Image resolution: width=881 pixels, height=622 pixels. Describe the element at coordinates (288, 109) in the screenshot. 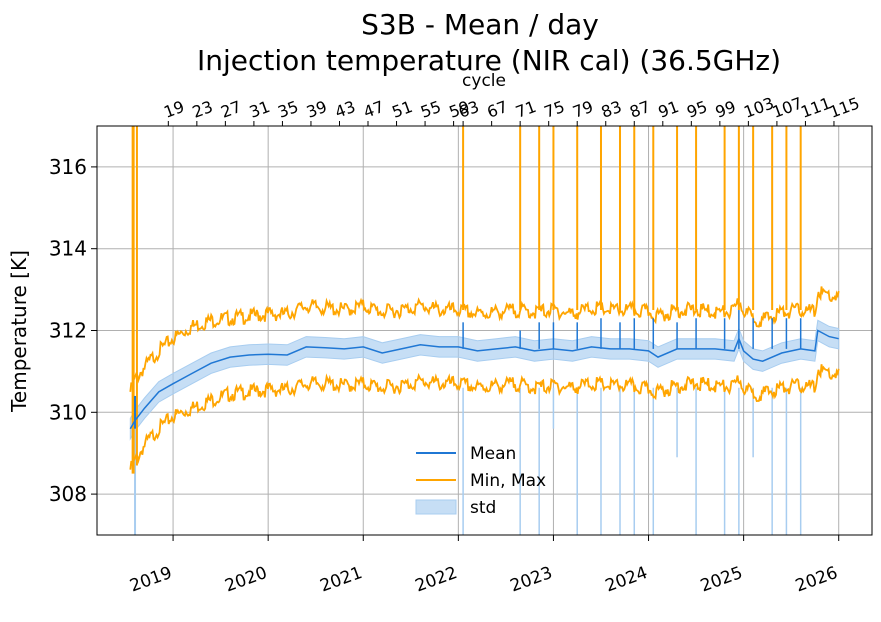

I see `cycle-tick-label: 35` at that location.